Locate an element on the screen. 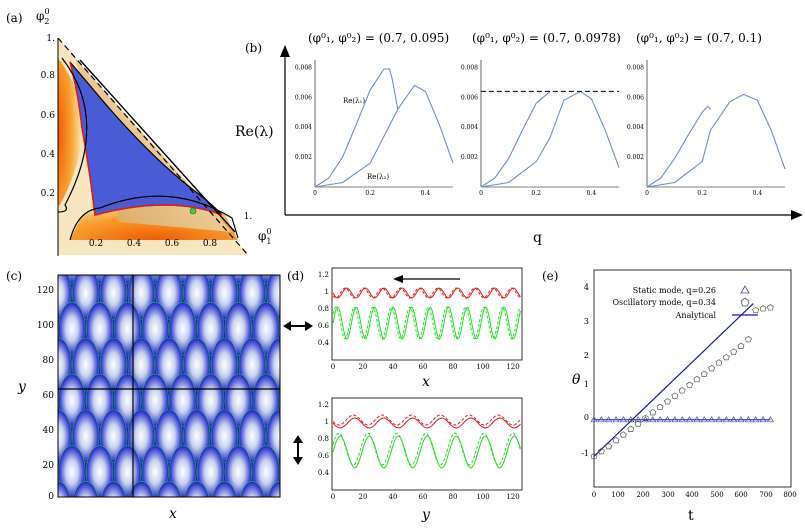 The image size is (805, 530). pentagon-marker-icon is located at coordinates (745, 302).